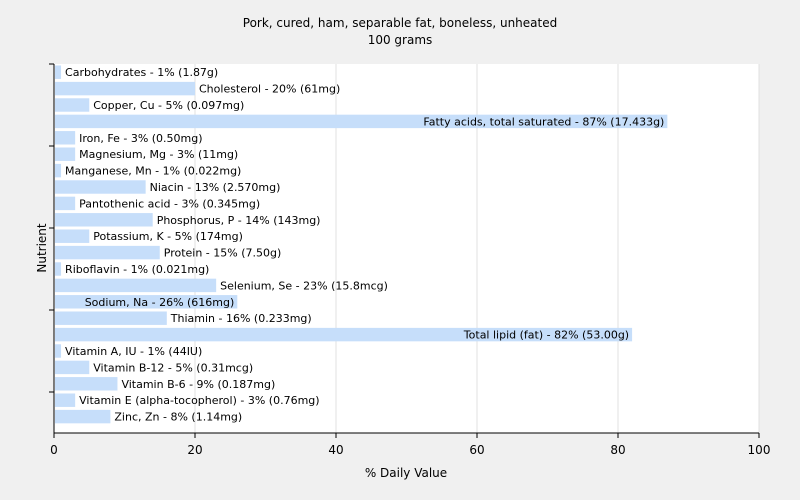 This screenshot has height=500, width=800. I want to click on x-tick-label: 60, so click(476, 450).